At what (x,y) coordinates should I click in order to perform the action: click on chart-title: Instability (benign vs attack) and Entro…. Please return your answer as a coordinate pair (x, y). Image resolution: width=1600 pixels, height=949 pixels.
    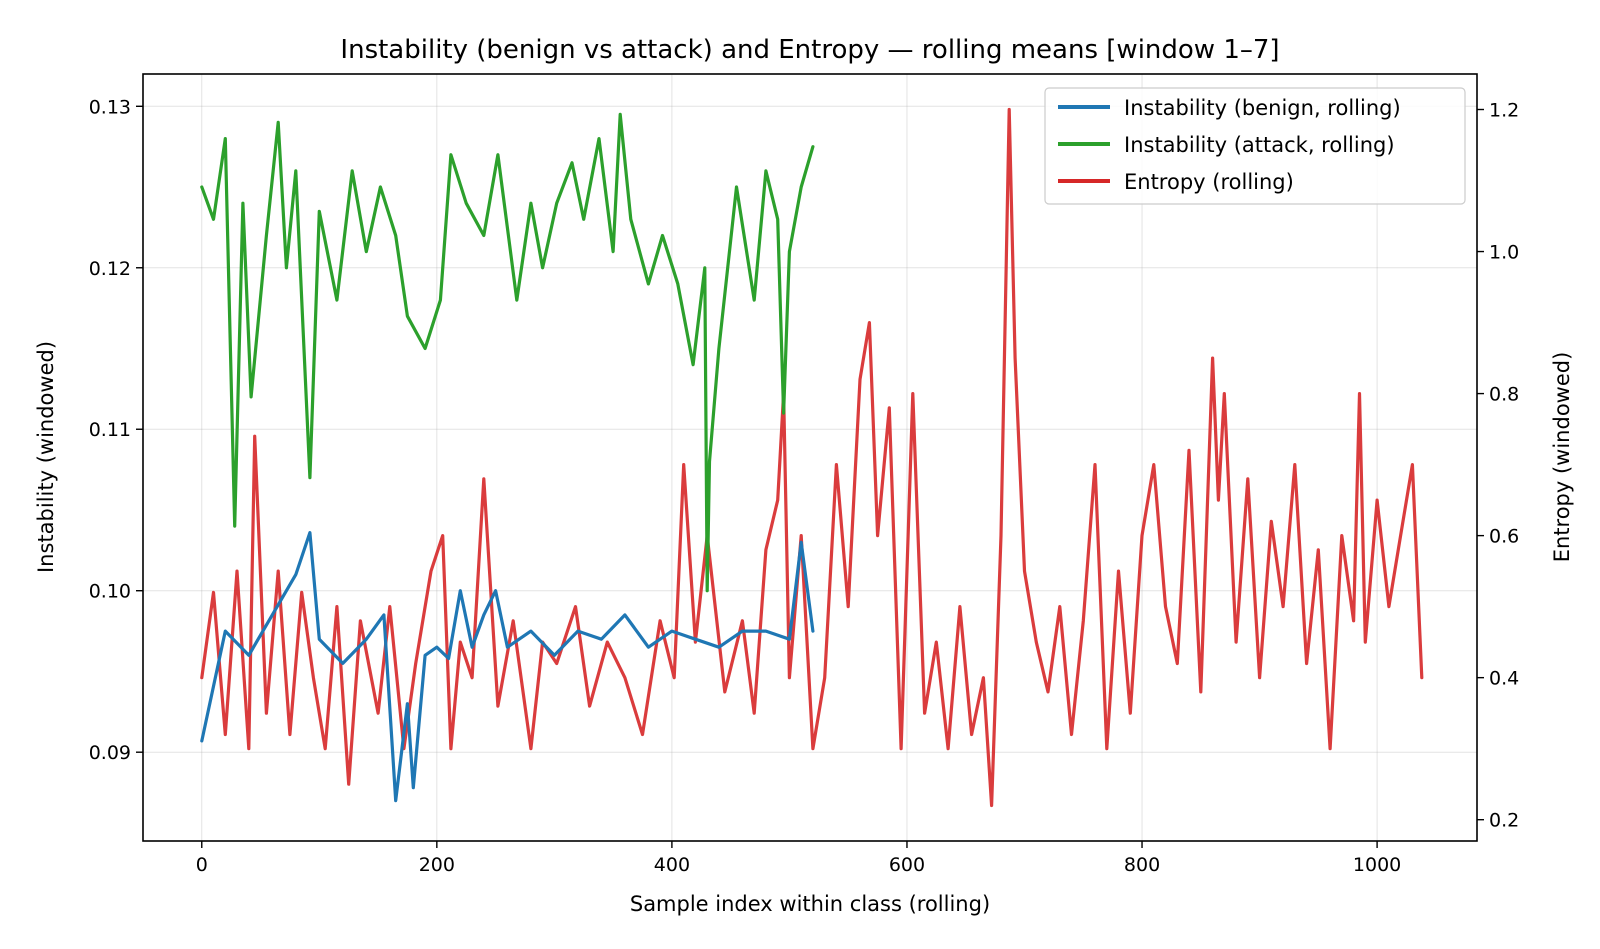
    Looking at the image, I should click on (809, 50).